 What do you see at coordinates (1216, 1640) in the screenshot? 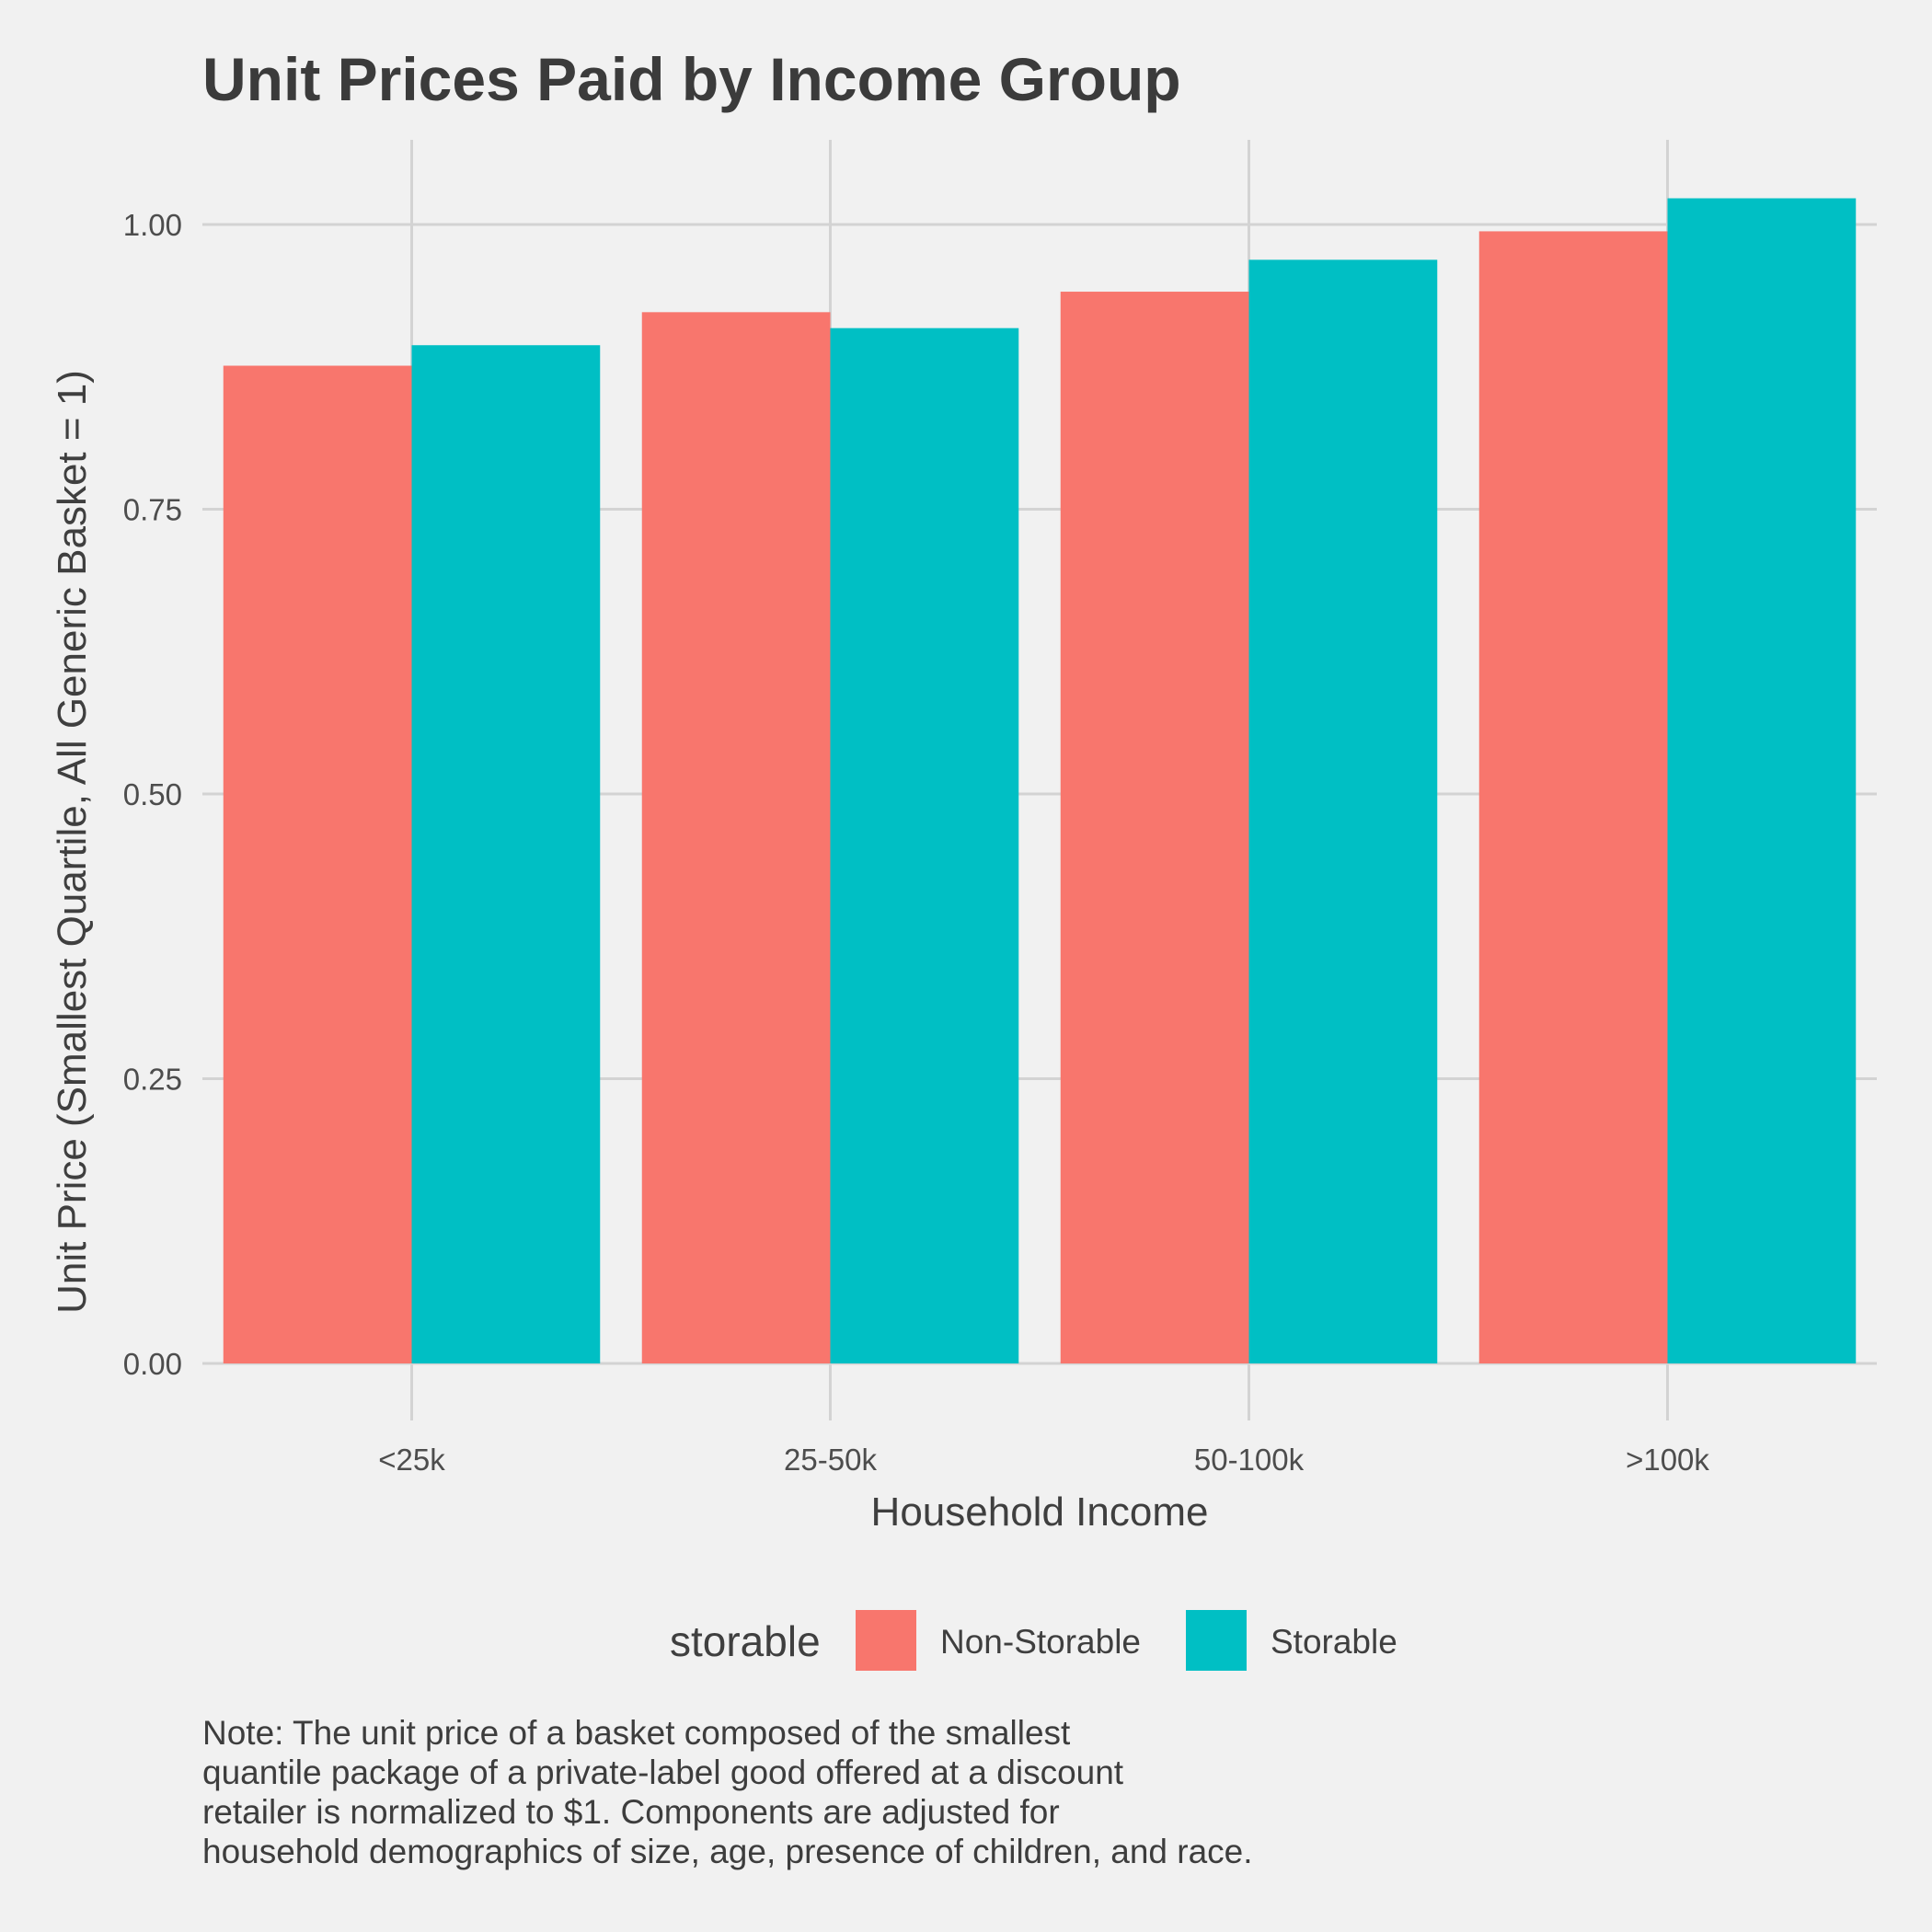
I see `legend-key-storable` at bounding box center [1216, 1640].